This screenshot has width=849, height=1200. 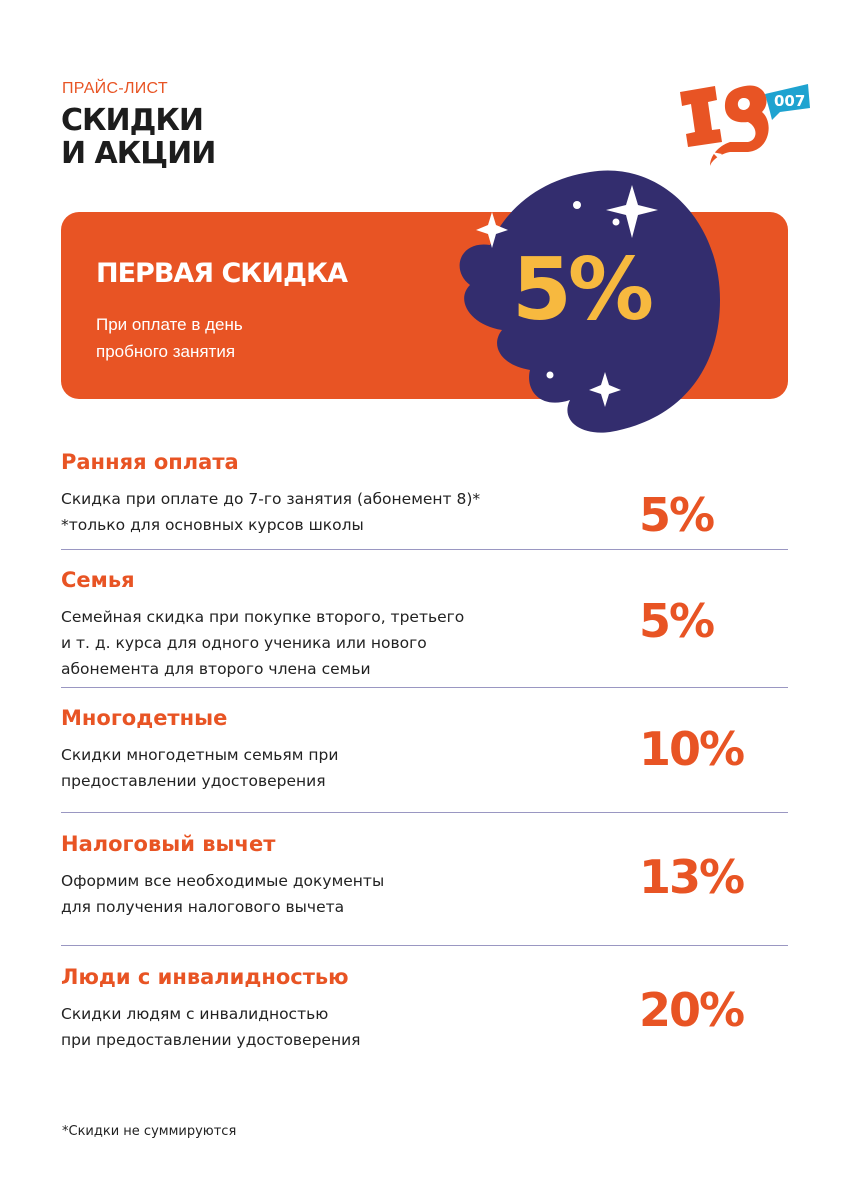 What do you see at coordinates (212, 525) in the screenshot?
I see `description-line: *только для основных курсов школы` at bounding box center [212, 525].